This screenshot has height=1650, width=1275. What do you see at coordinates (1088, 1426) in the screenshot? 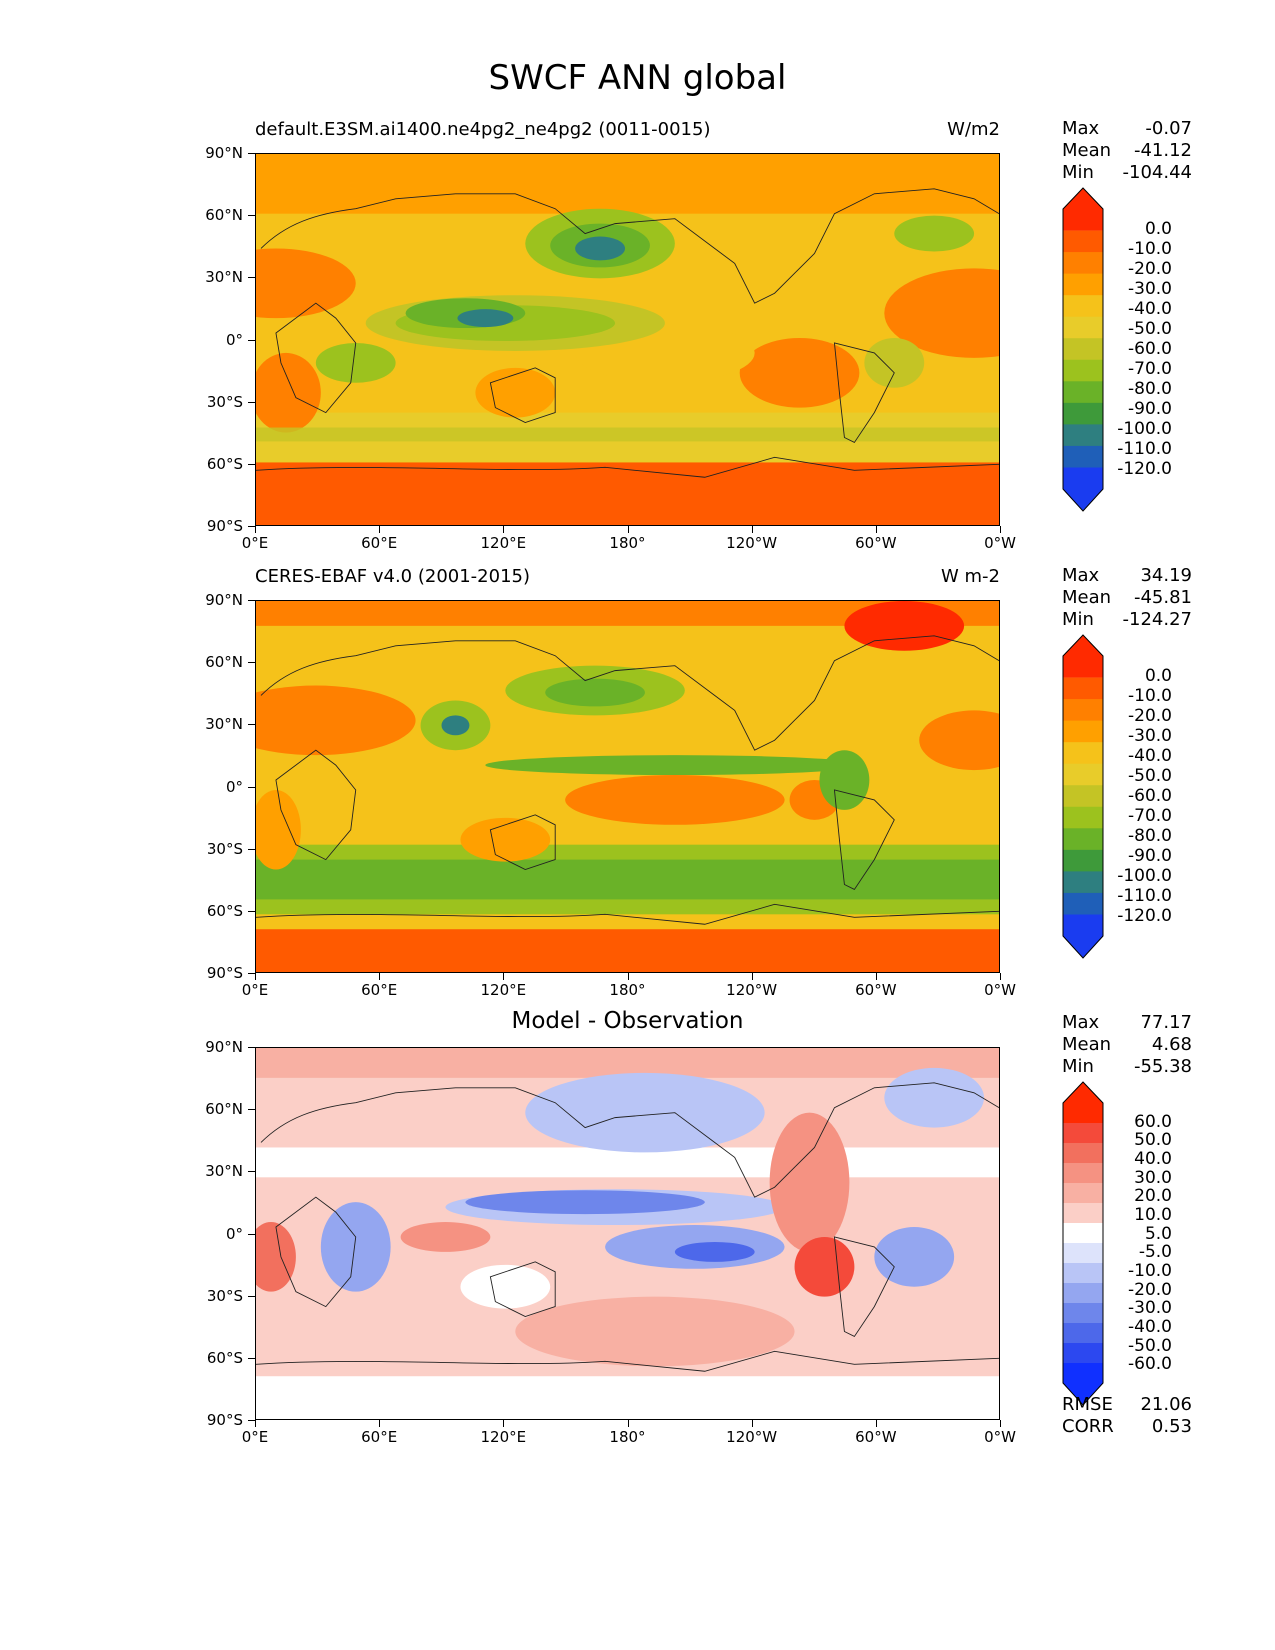
I see `metric-label-corr: CORR` at bounding box center [1088, 1426].